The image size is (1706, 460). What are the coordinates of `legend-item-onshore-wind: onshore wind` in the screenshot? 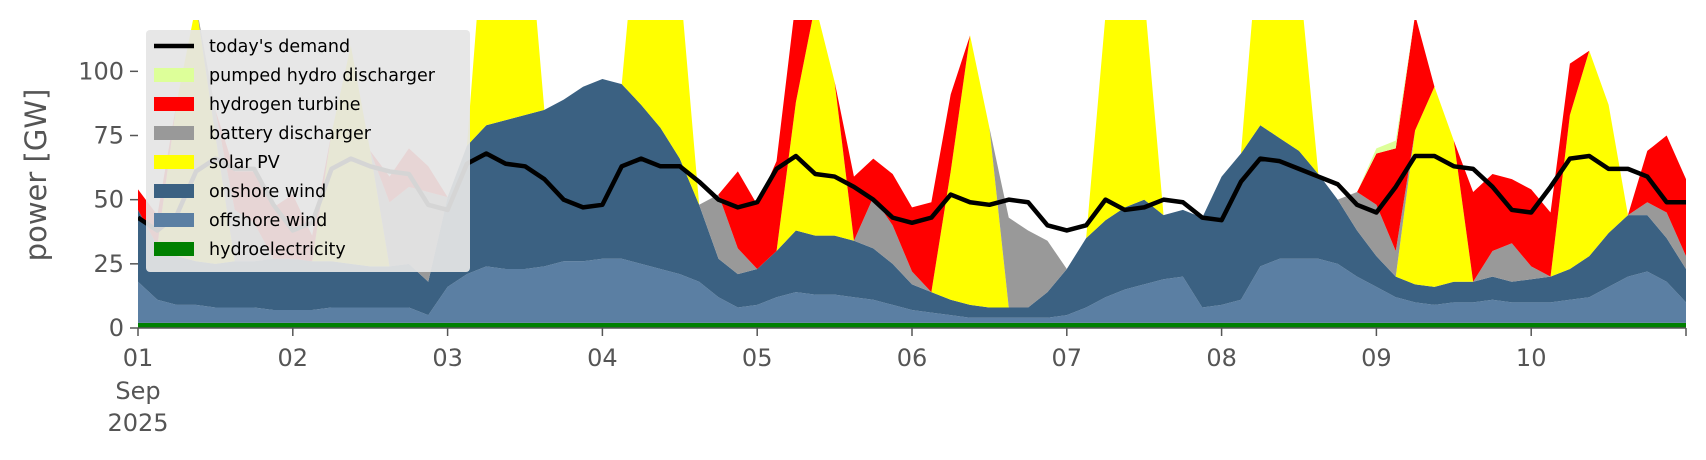 It's located at (240, 192).